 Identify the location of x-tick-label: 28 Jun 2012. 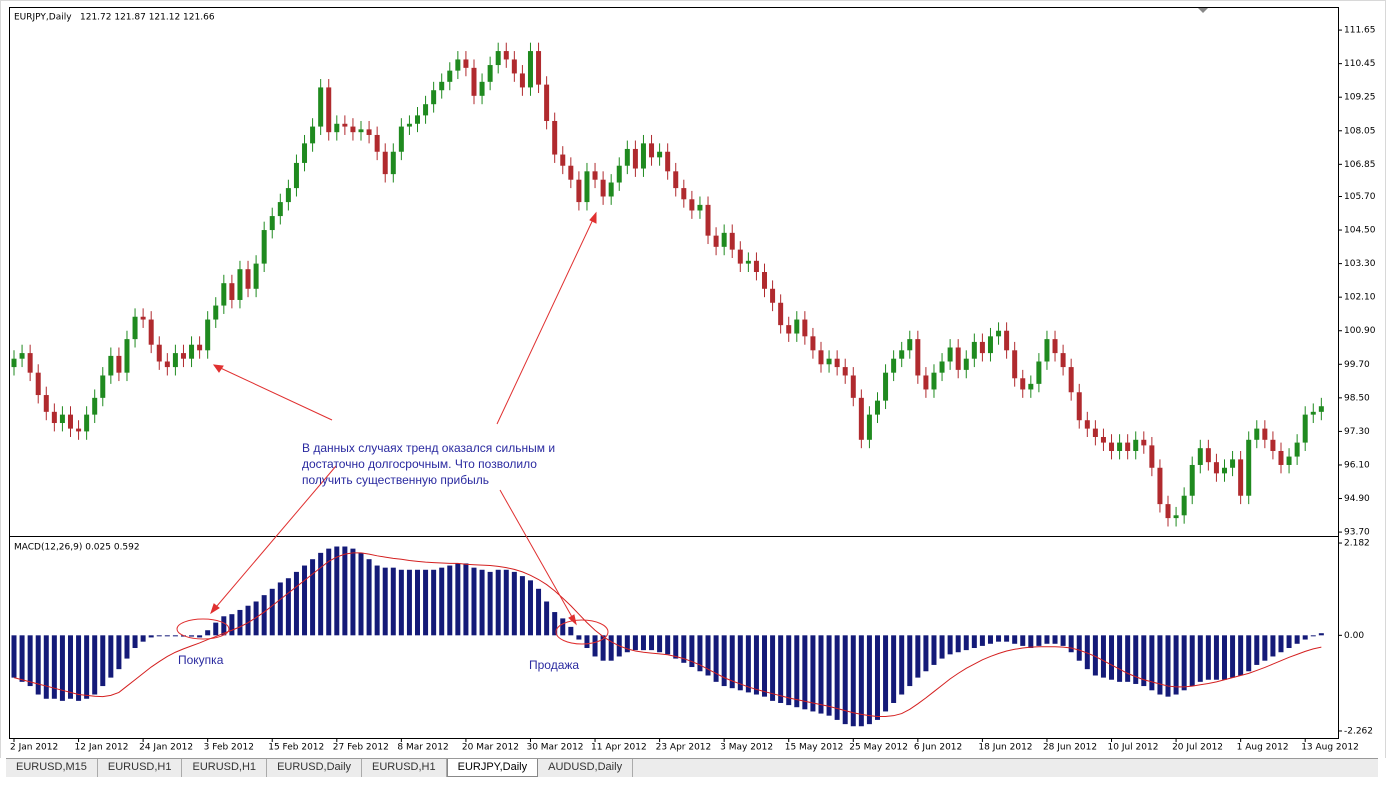
(1070, 748).